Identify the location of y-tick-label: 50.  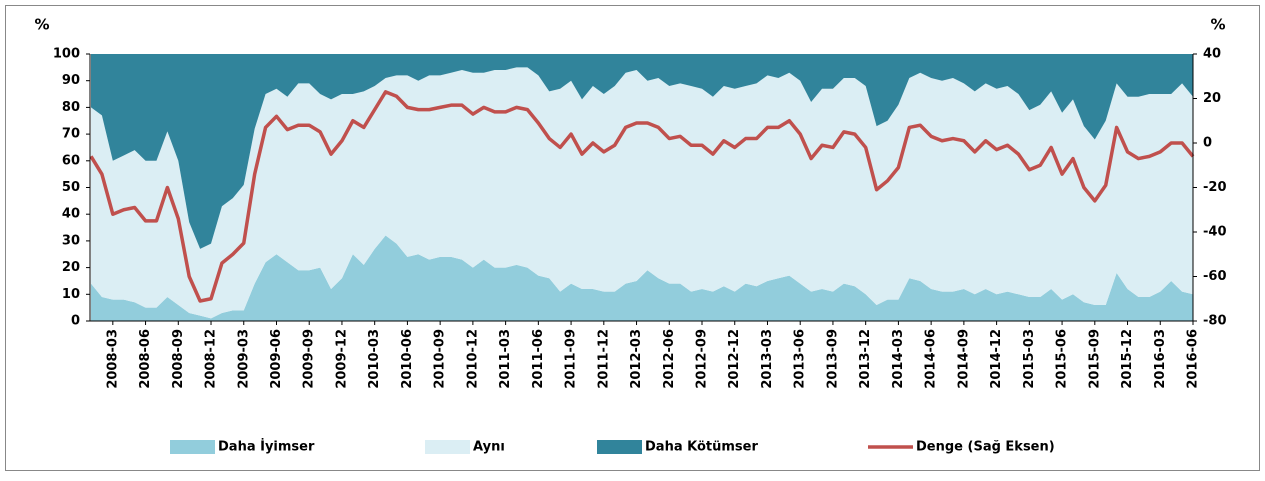
(71, 187).